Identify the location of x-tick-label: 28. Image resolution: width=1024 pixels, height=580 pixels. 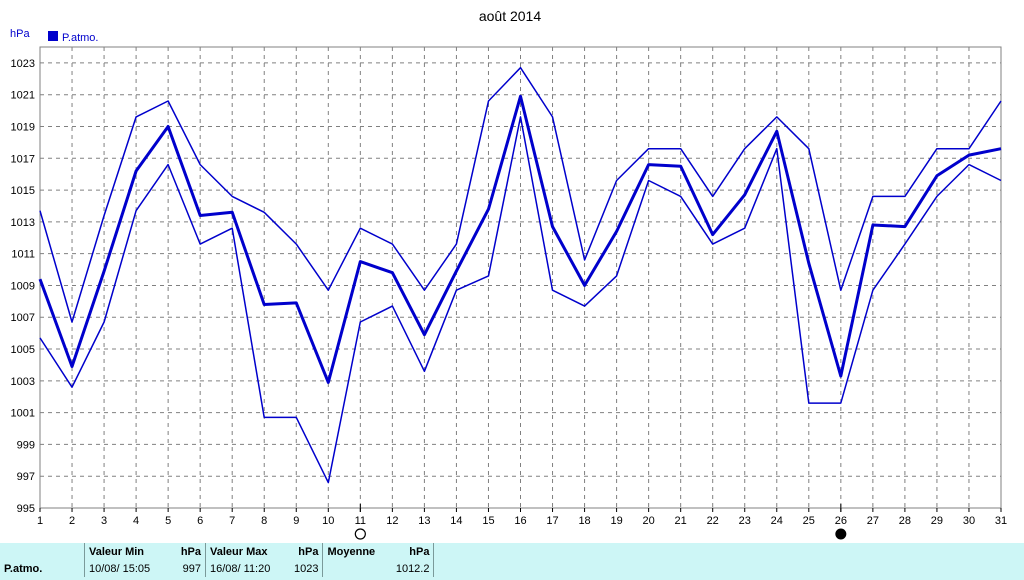
(905, 521).